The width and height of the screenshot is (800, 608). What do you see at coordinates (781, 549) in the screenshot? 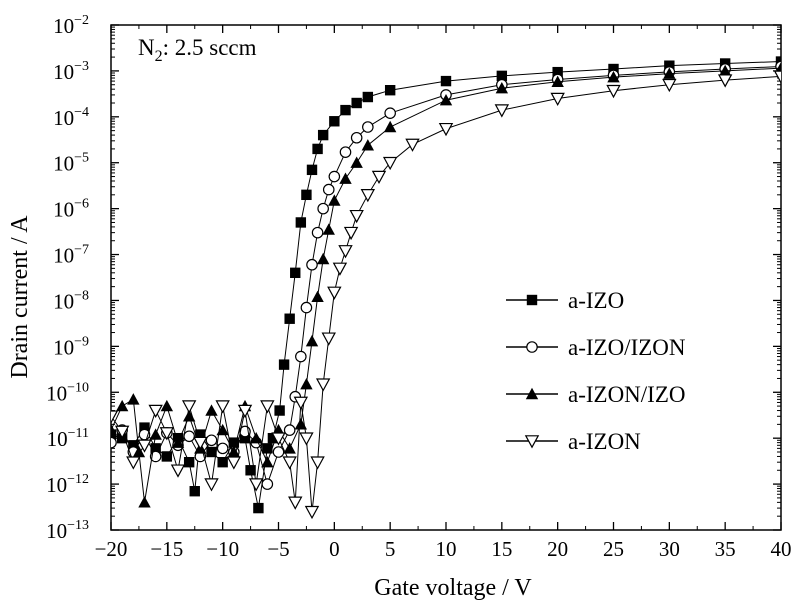
I see `x-tick-label: 40` at bounding box center [781, 549].